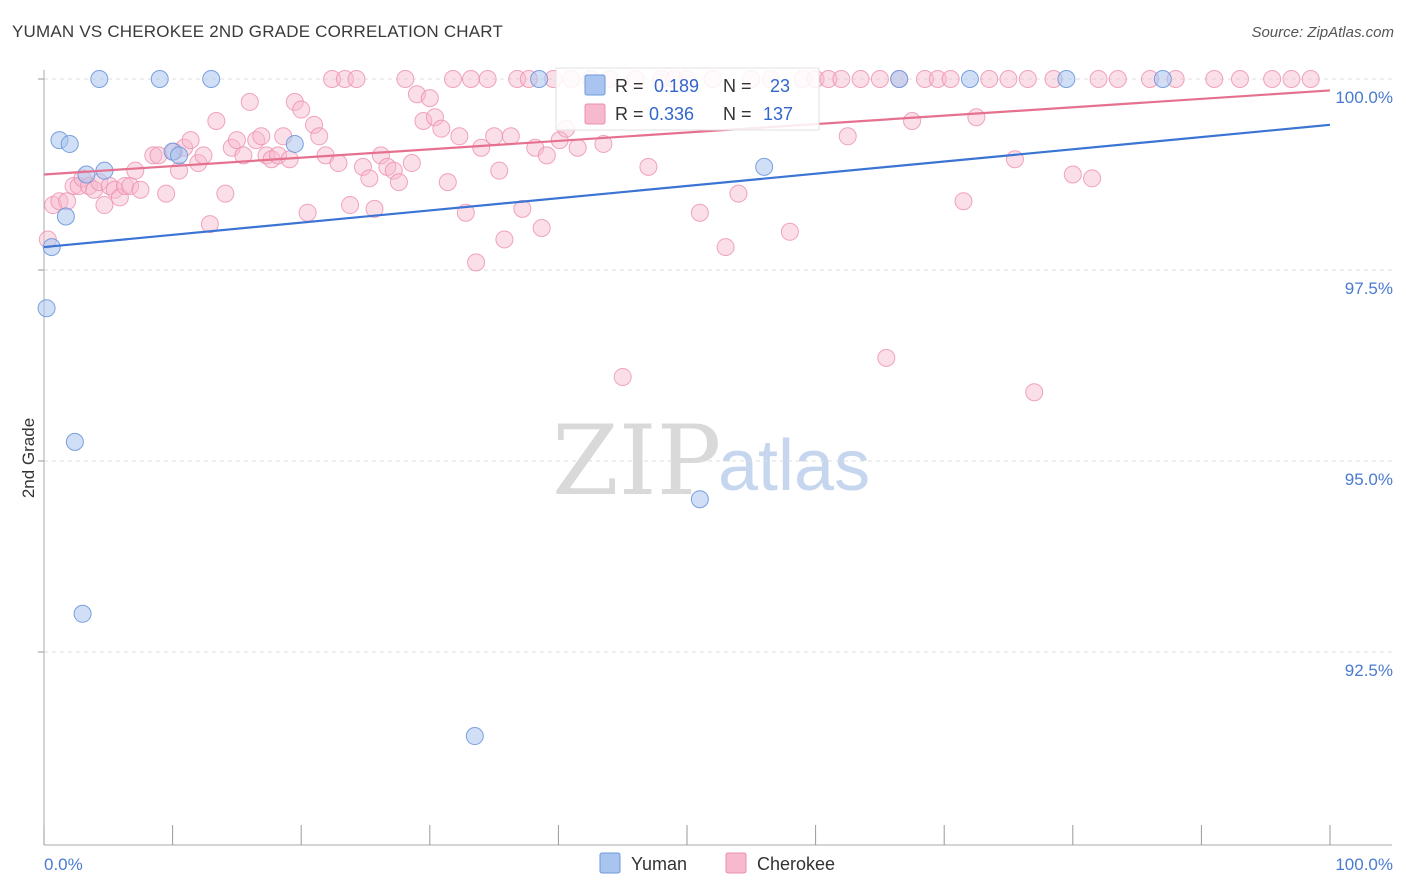 The height and width of the screenshot is (892, 1406). I want to click on legend-cherokee-label: Cherokee, so click(796, 864).